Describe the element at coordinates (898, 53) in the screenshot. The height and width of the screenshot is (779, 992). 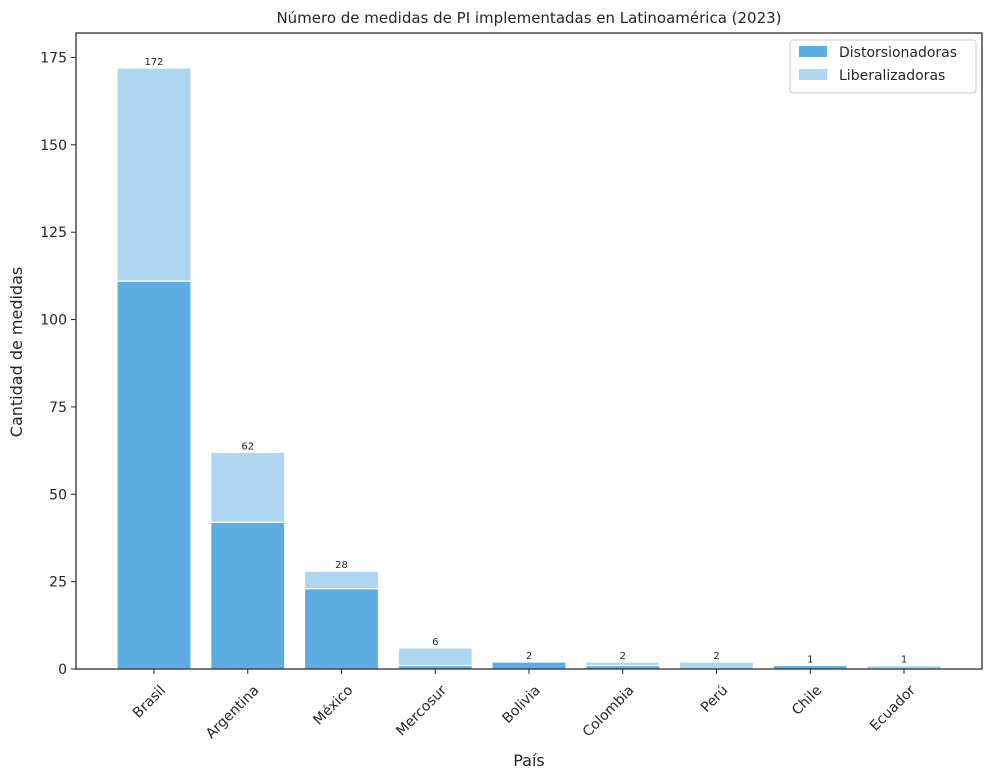
I see `legend-label: Distorsionadoras` at that location.